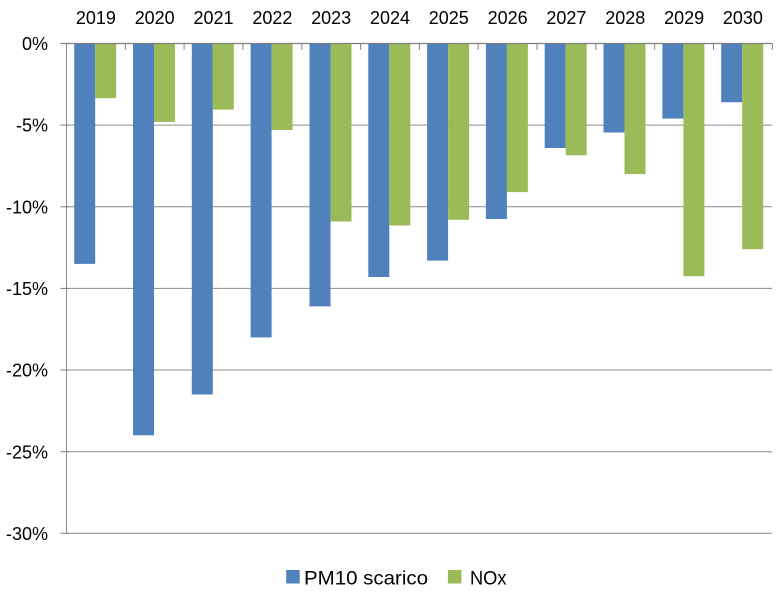 The width and height of the screenshot is (784, 604). What do you see at coordinates (155, 18) in the screenshot?
I see `svg-text: 2020` at bounding box center [155, 18].